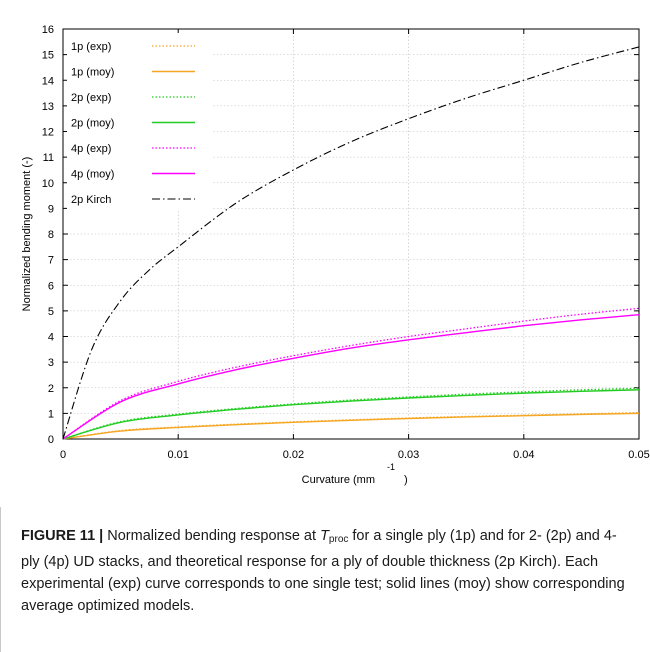  What do you see at coordinates (27, 234) in the screenshot?
I see `y-axis-label: Normalized bending moment (-)` at bounding box center [27, 234].